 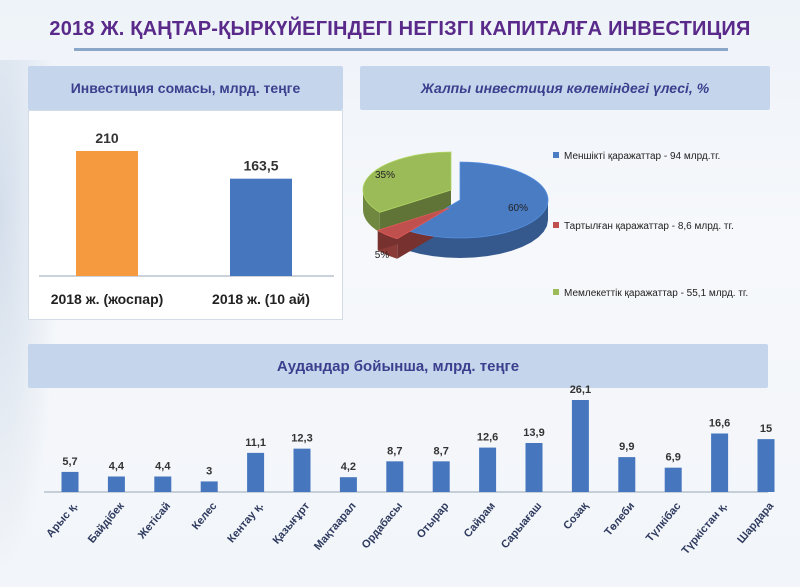 I want to click on district-category-label-14: Түркістан қ., so click(x=705, y=528).